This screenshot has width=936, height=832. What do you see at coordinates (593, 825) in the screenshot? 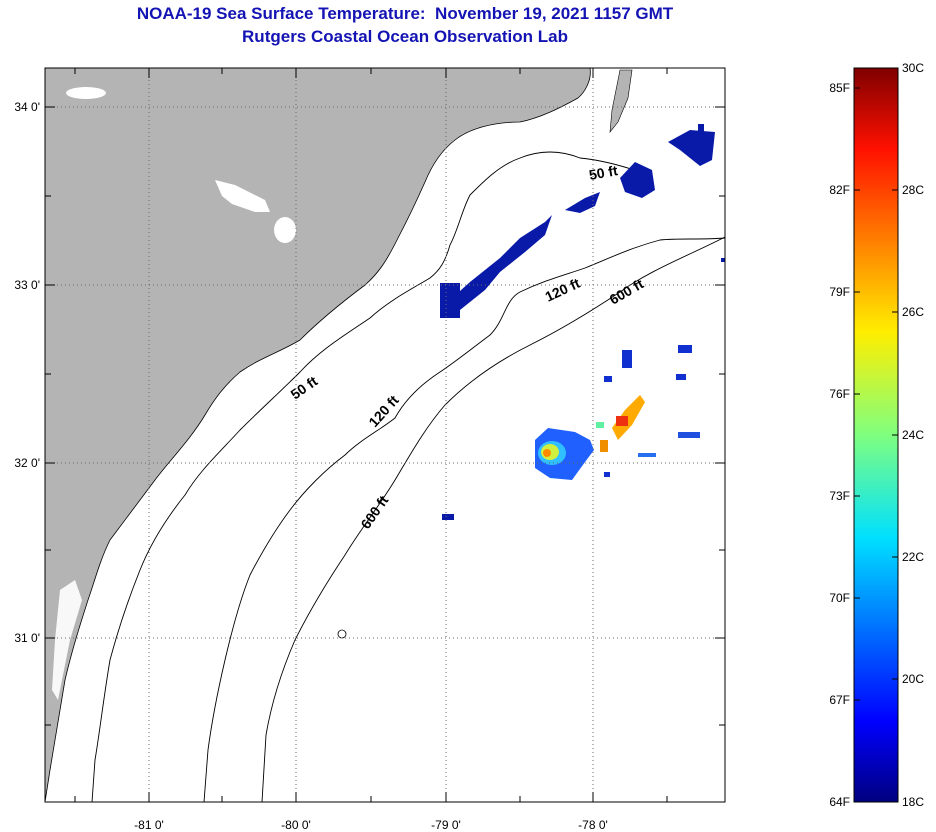
I see `x-tick-label: -78 0'` at bounding box center [593, 825].